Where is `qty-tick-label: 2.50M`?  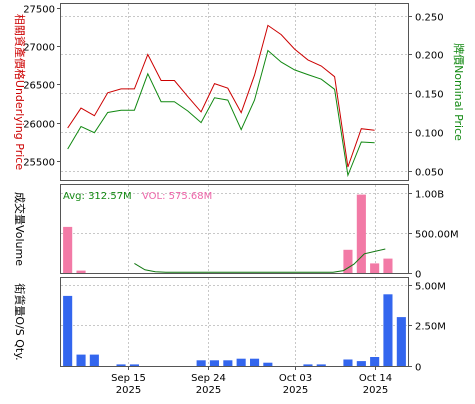 qty-tick-label: 2.50M is located at coordinates (430, 327).